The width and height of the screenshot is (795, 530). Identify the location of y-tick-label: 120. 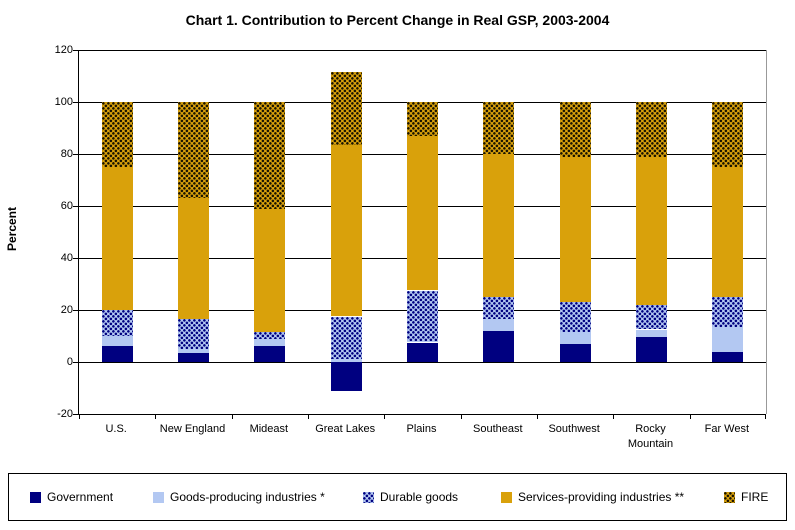
(63, 50).